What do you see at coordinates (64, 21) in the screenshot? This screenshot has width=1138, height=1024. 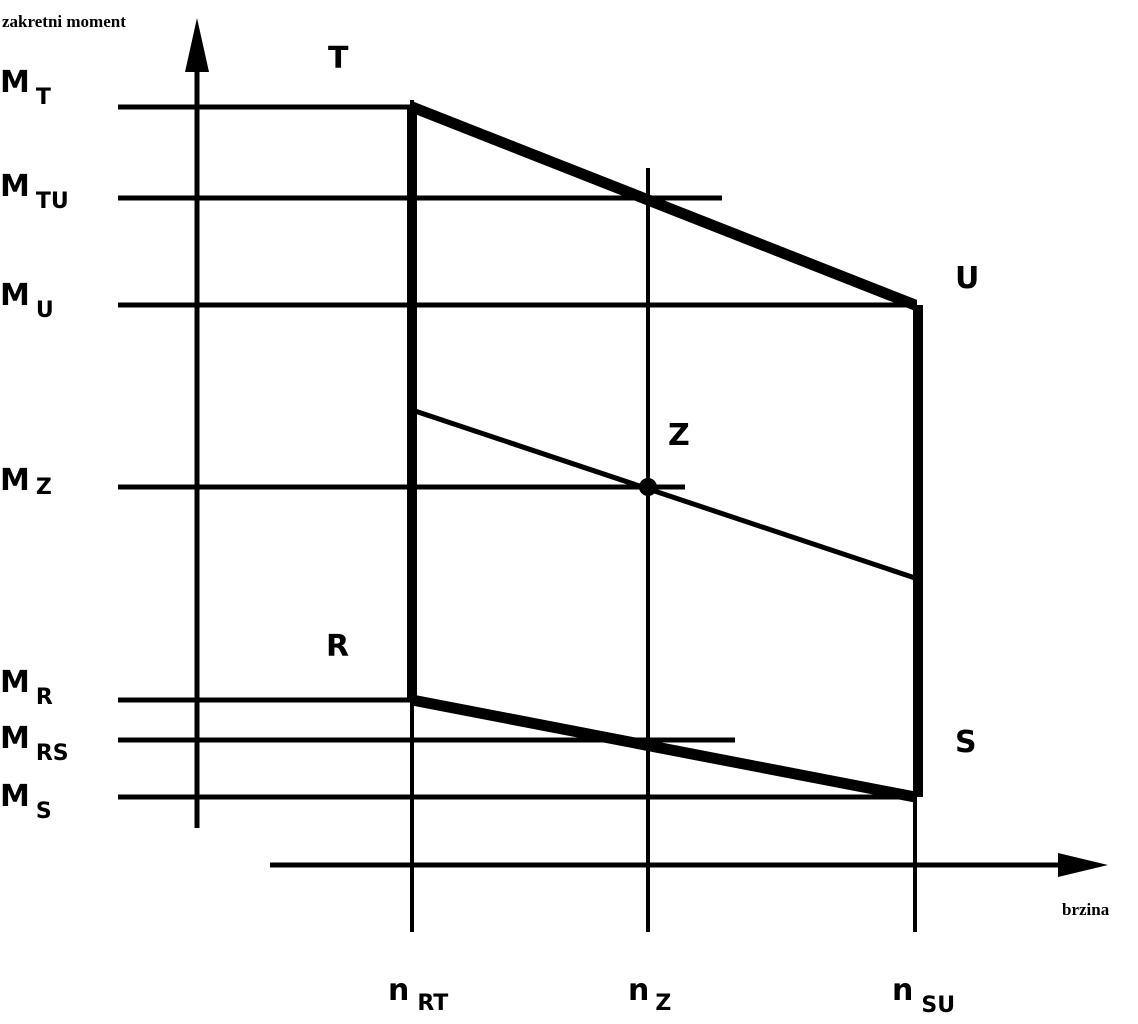 I see `y-axis-label: zakretni moment` at bounding box center [64, 21].